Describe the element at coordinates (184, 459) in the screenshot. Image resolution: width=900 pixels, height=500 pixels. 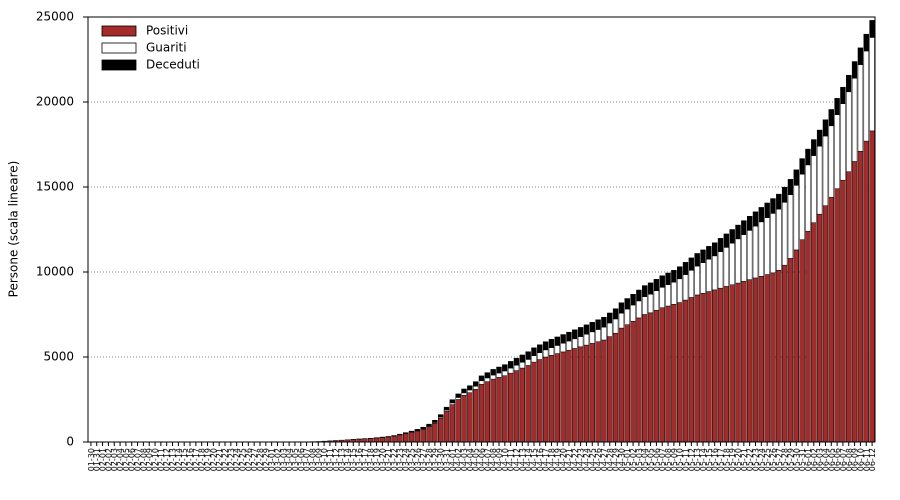
I see `x-tick-label: 02-15` at that location.